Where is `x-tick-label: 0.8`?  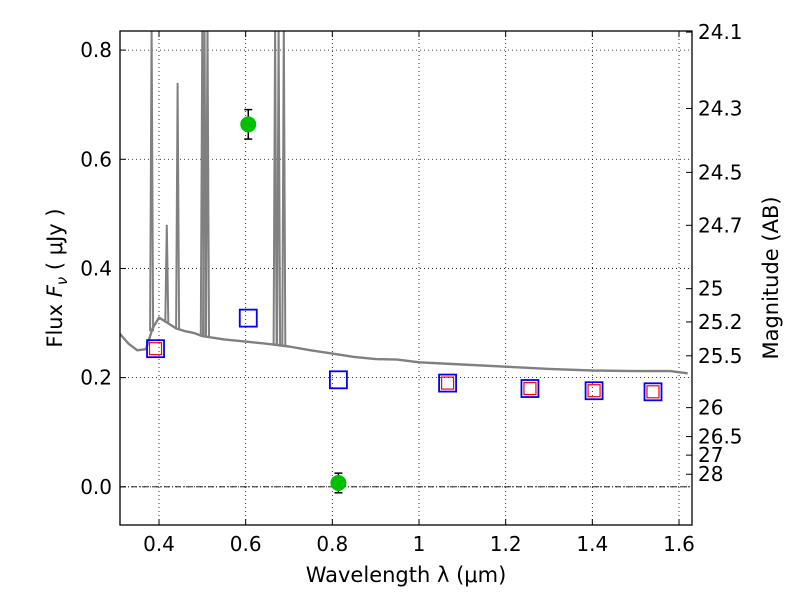
x-tick-label: 0.8 is located at coordinates (332, 544).